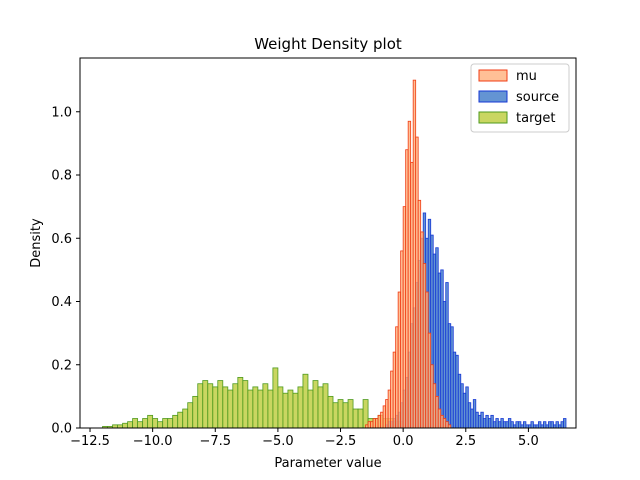 This screenshot has height=480, width=640. I want to click on legend: mu source target, so click(520, 98).